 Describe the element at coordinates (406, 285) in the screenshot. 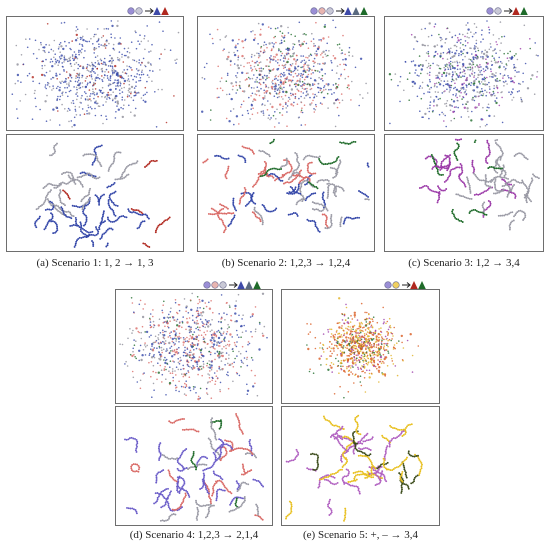

I see `legend-arrow` at that location.